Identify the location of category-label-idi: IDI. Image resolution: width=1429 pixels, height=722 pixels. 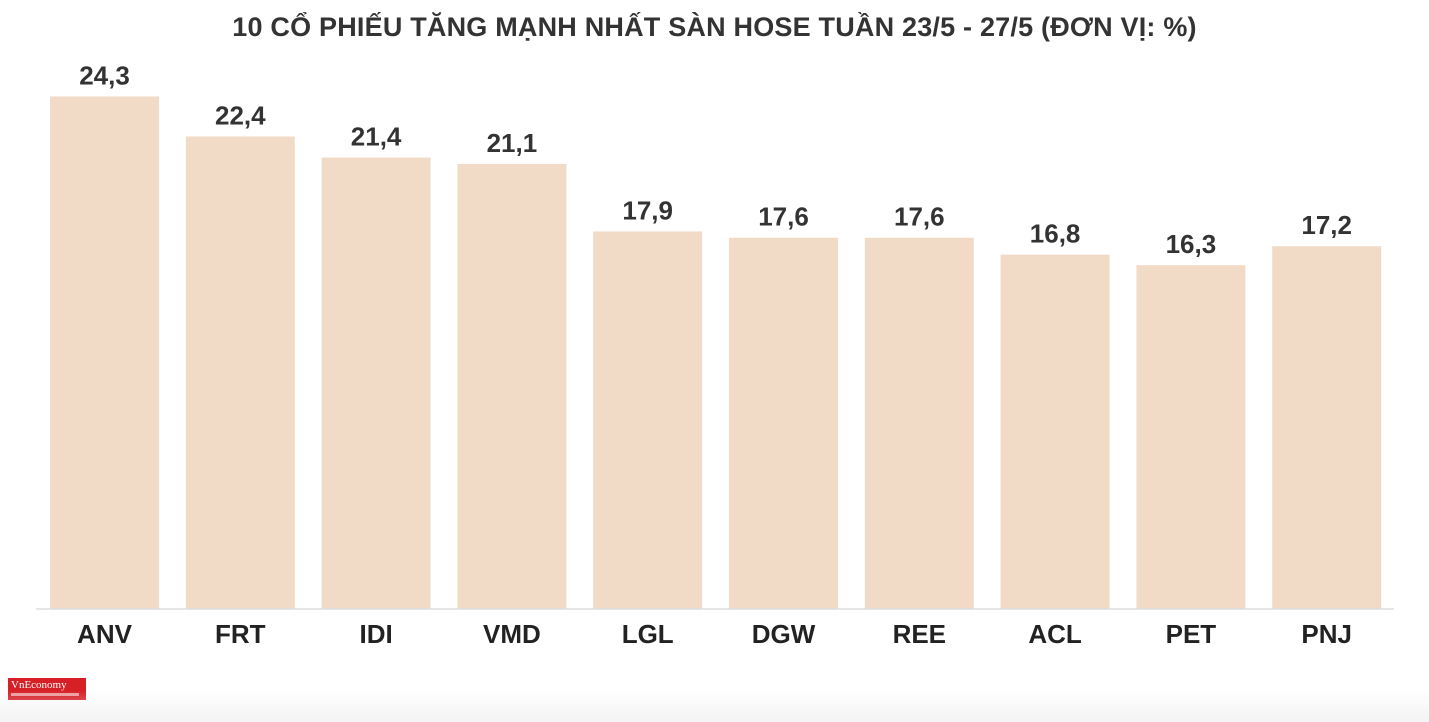
(375, 634).